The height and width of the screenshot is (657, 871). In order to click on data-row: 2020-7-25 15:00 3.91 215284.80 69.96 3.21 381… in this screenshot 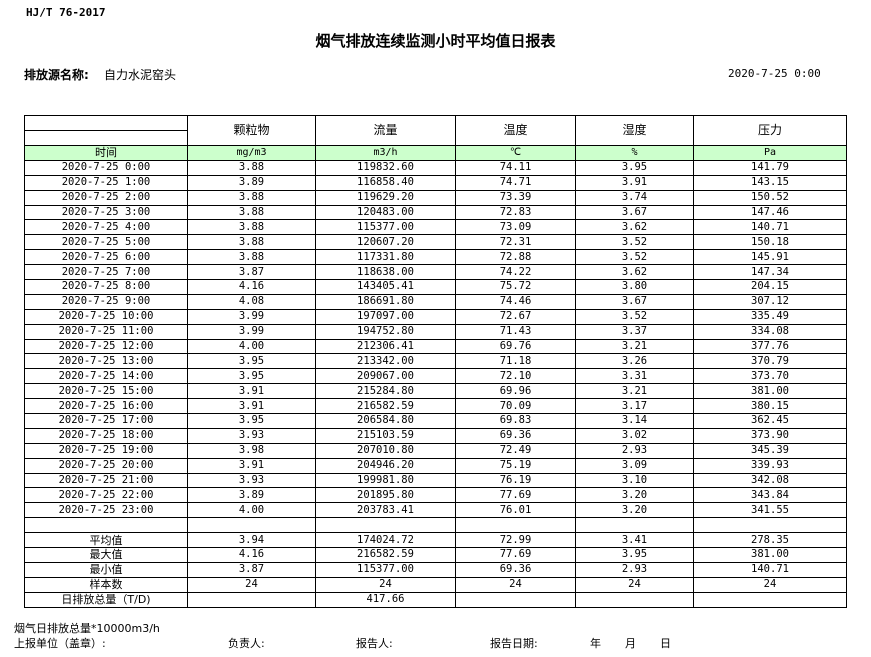, I will do `click(435, 391)`.